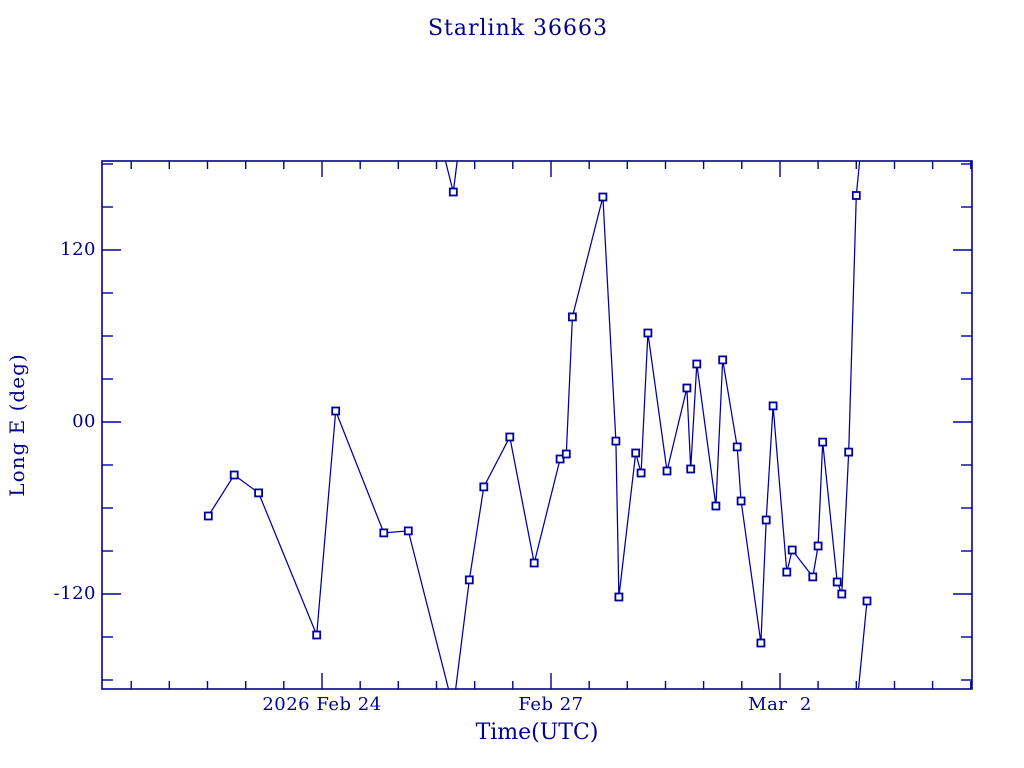 This screenshot has width=1024, height=768. Describe the element at coordinates (518, 28) in the screenshot. I see `chart-title: Starlink 36663` at that location.